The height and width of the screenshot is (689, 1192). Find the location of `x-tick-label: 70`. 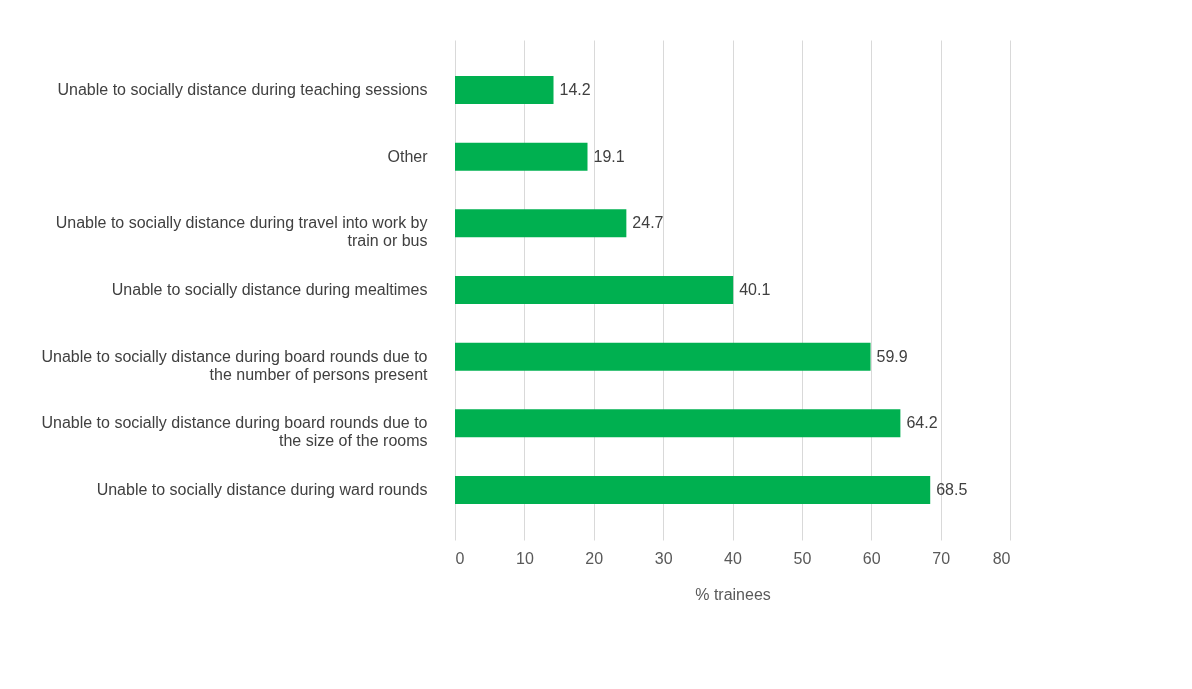

x-tick-label: 70 is located at coordinates (941, 558).